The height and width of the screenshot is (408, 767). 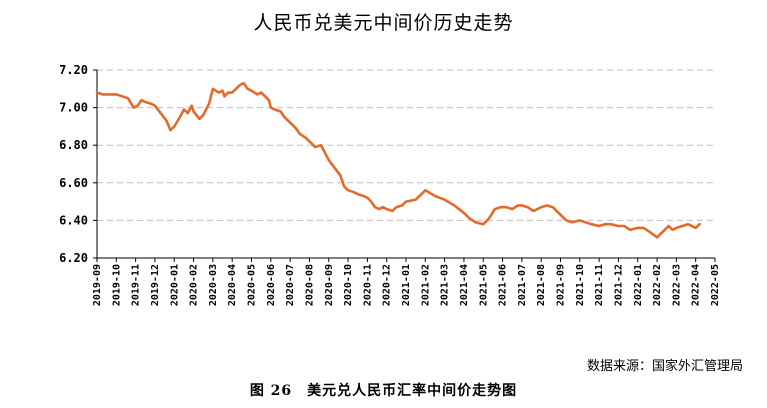 I want to click on x-tick-label: 2022-03, so click(x=676, y=285).